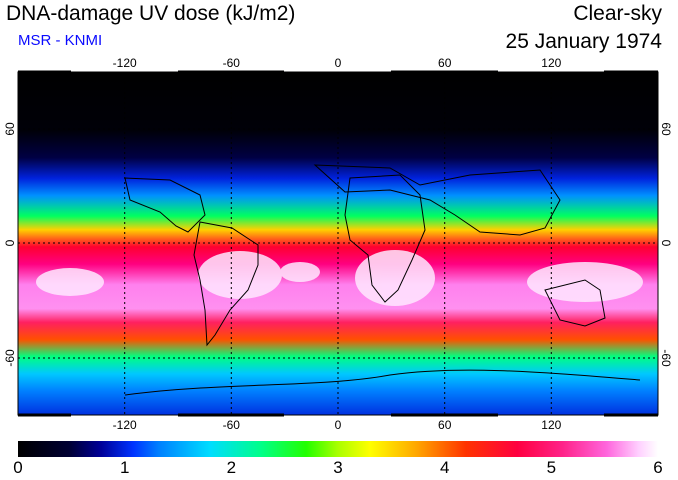  Describe the element at coordinates (551, 63) in the screenshot. I see `lon-label-top: 120` at that location.